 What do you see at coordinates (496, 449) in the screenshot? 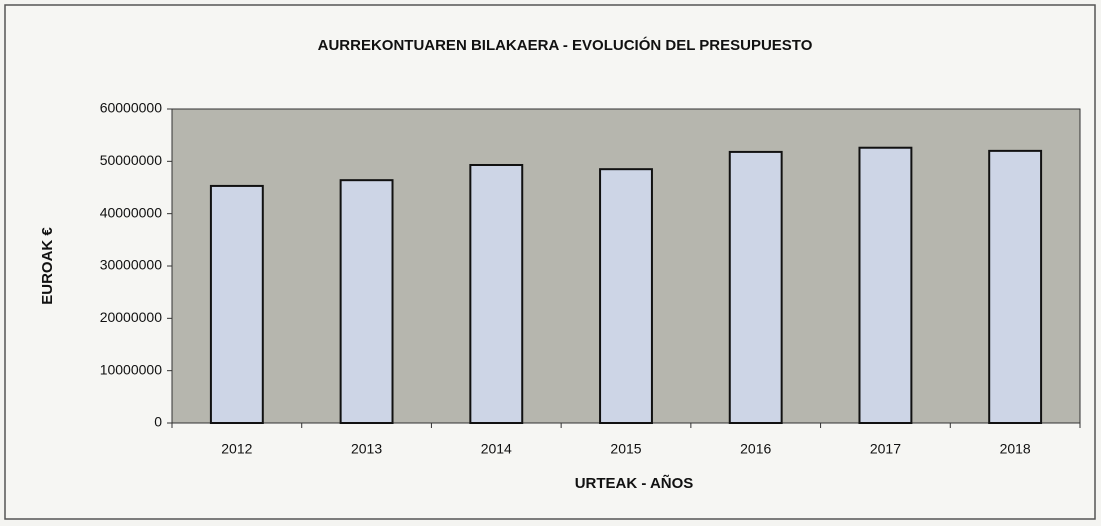
I see `x-tick-label: 2014` at bounding box center [496, 449].